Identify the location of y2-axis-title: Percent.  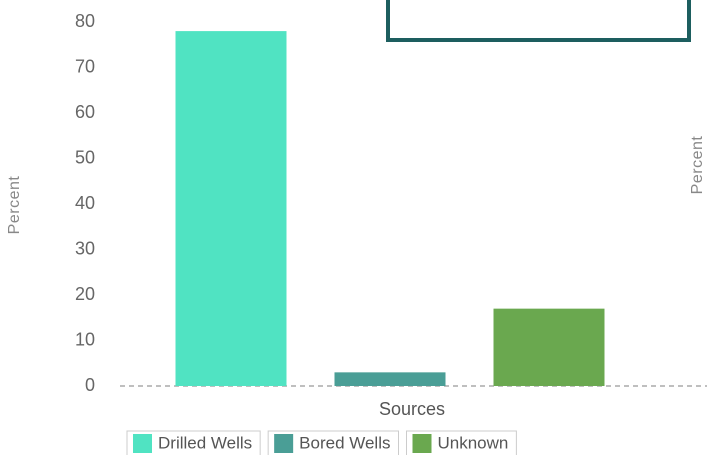
(697, 165).